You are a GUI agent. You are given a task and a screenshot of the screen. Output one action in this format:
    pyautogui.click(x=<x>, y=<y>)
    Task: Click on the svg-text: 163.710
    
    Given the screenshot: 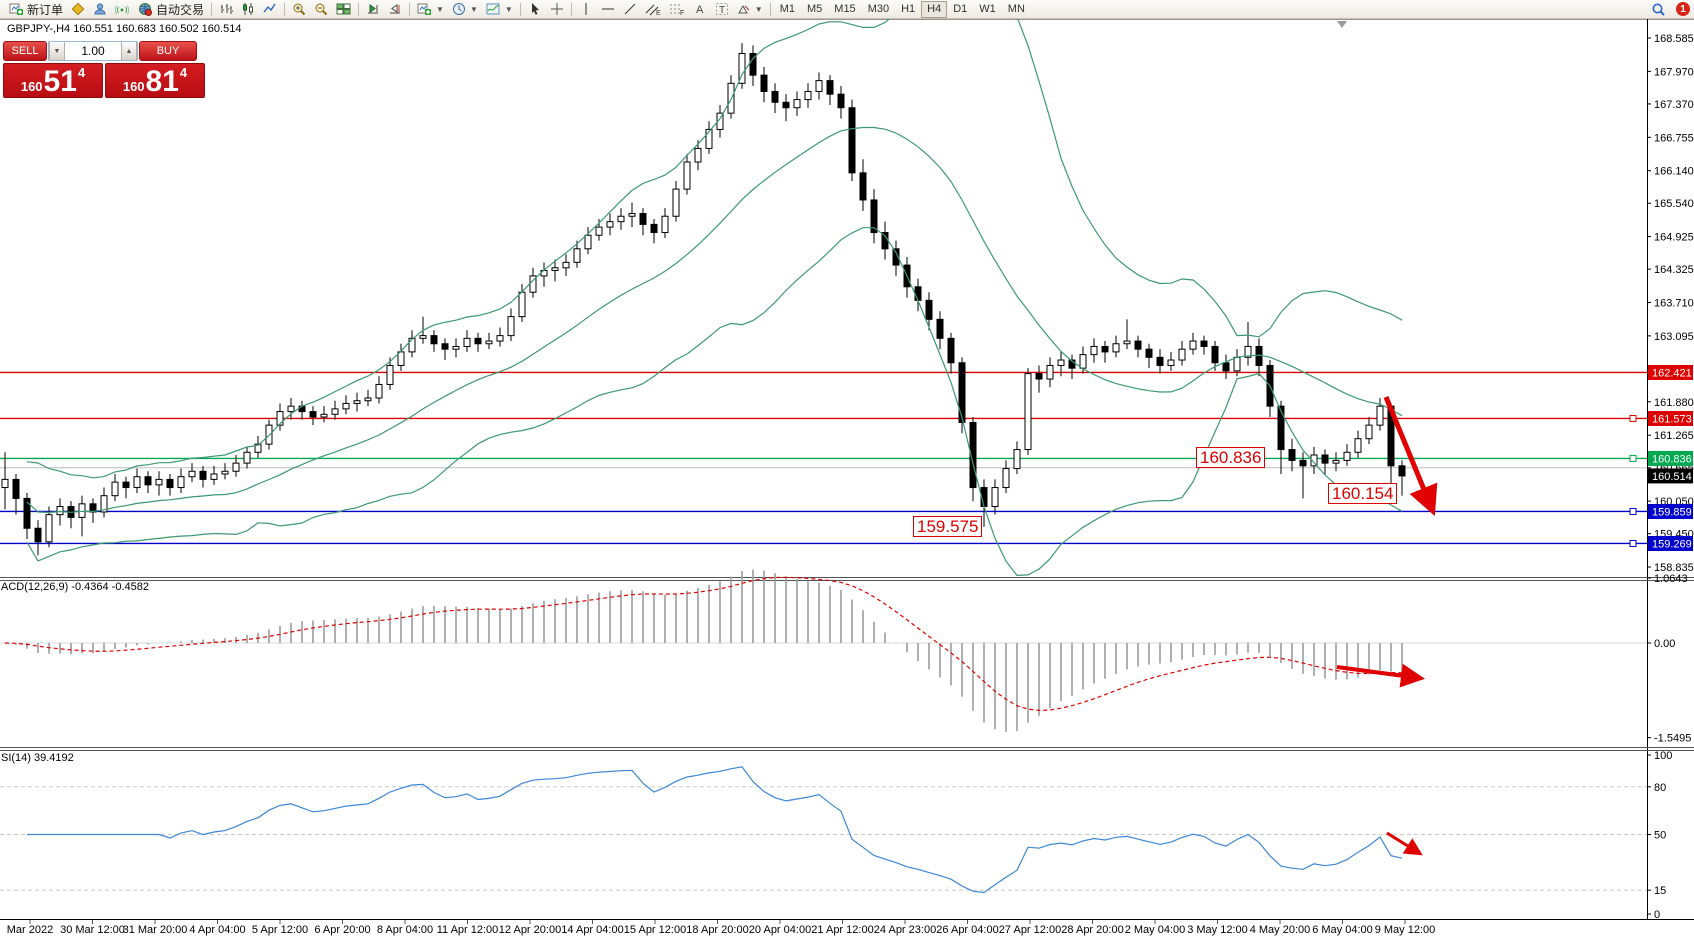 What is the action you would take?
    pyautogui.click(x=1674, y=304)
    